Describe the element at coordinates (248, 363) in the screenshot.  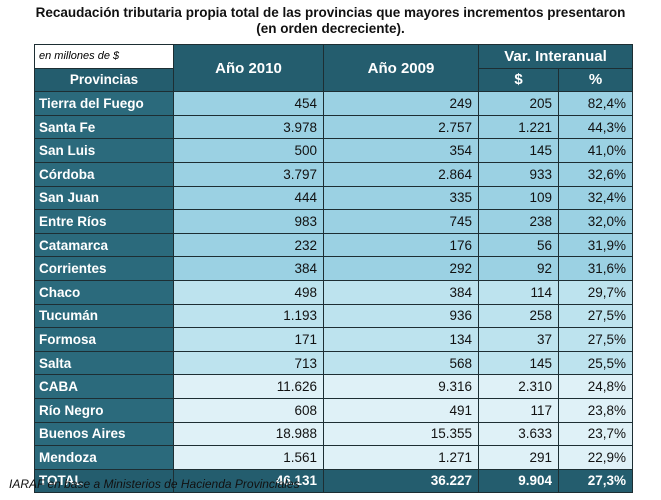
I see `year-2010-value: 713` at that location.